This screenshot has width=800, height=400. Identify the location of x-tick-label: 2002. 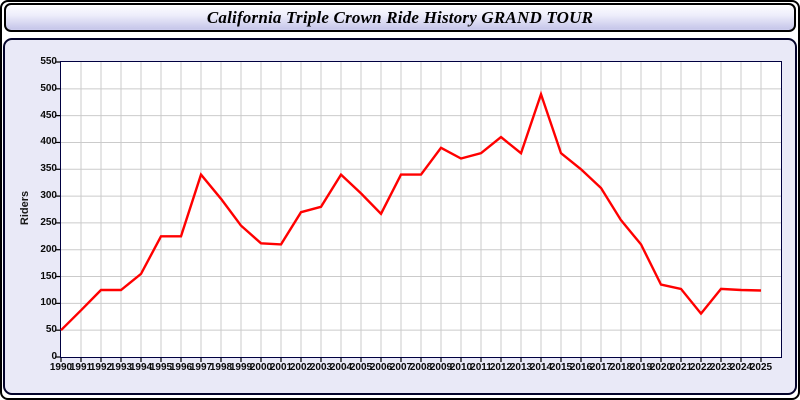
(301, 367).